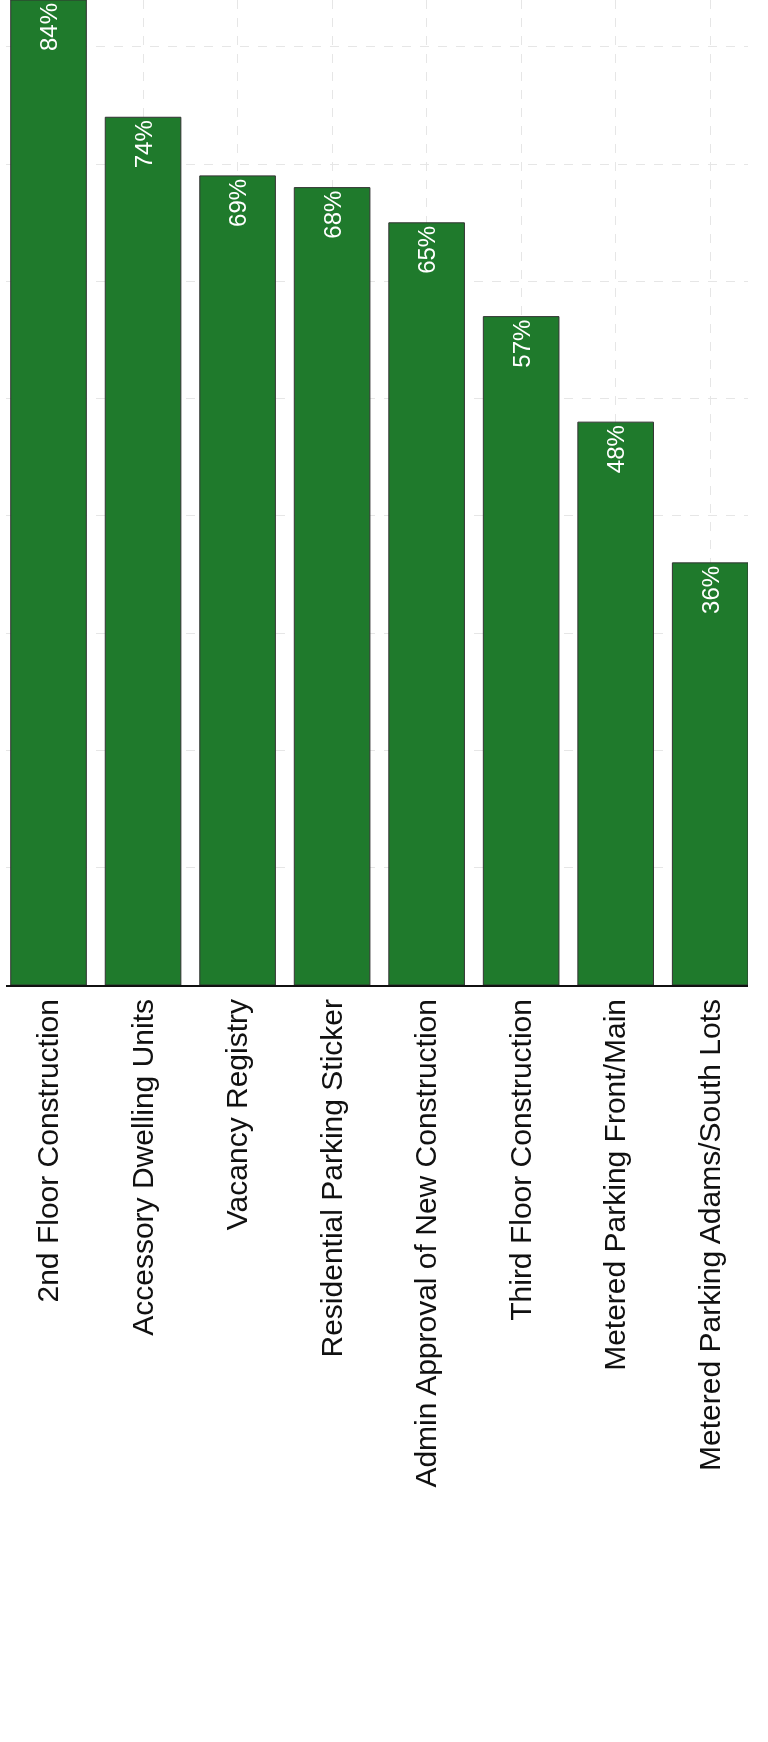 This screenshot has width=768, height=1742. I want to click on x-tick-label: Admin Approval of New Construction, so click(426, 1243).